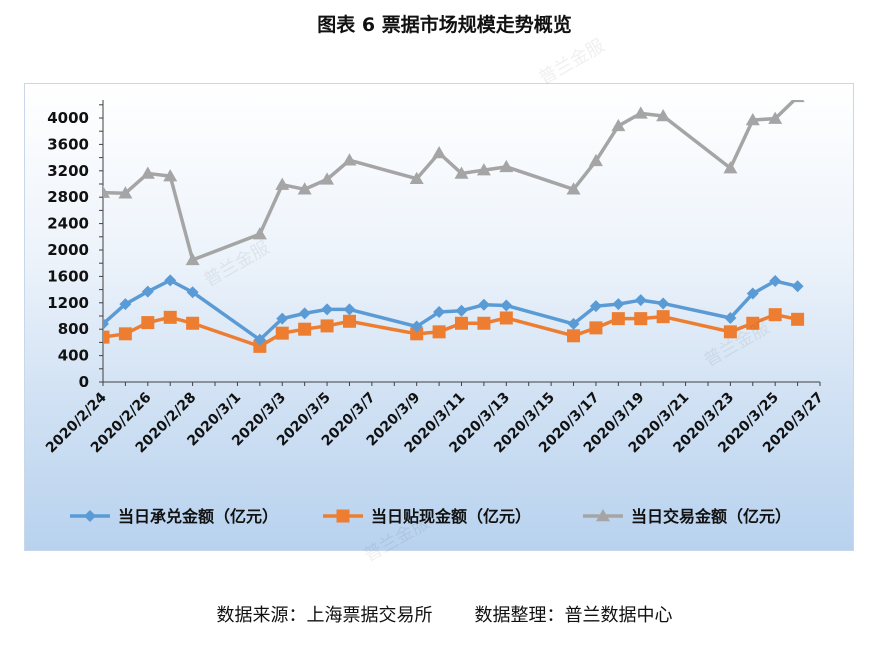 The image size is (889, 647). I want to click on legend-item: 当日交易金额（亿元）, so click(687, 516).